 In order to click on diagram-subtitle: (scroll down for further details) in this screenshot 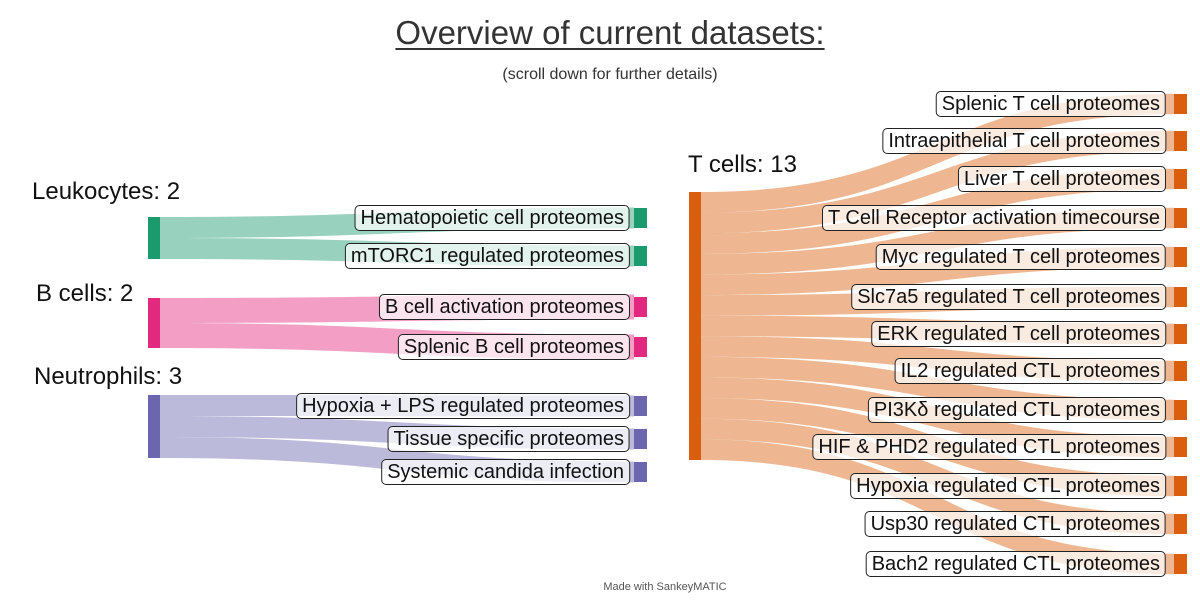, I will do `click(610, 74)`.